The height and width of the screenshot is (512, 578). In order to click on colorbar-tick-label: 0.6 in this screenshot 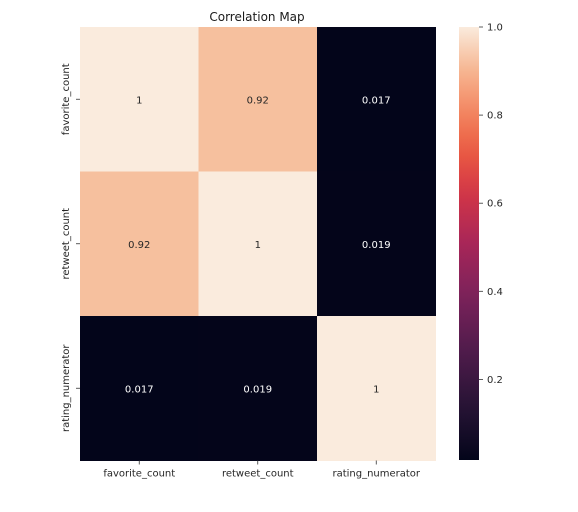, I will do `click(495, 204)`.